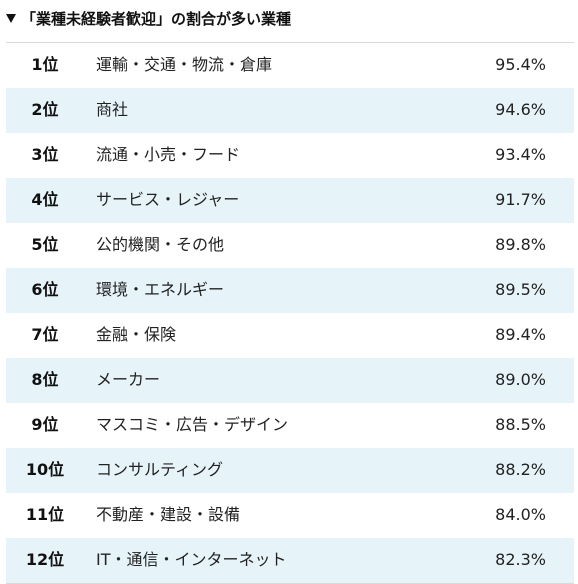  What do you see at coordinates (290, 335) in the screenshot?
I see `table-row: 7位 金融・保険 89.4%` at bounding box center [290, 335].